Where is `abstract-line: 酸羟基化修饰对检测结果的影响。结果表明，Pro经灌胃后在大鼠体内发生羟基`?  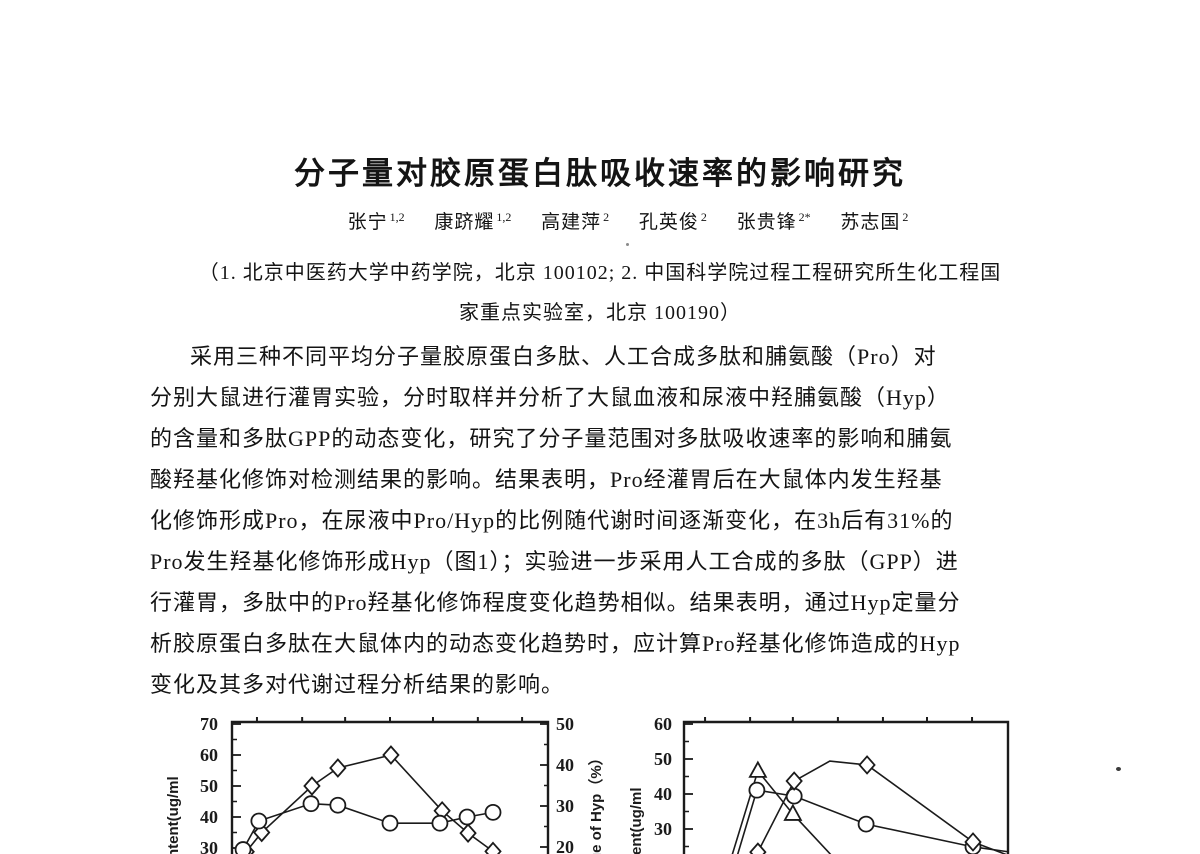 abstract-line: 酸羟基化修饰对检测结果的影响。结果表明，Pro经灌胃后在大鼠体内发生羟基 is located at coordinates (546, 479).